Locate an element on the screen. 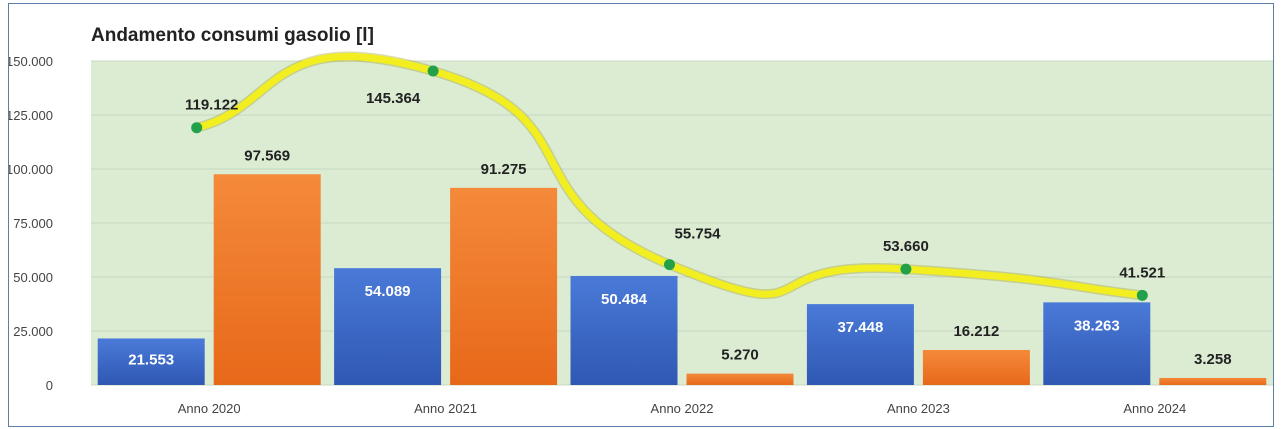 This screenshot has width=1282, height=429. line-label: 53.660 is located at coordinates (906, 246).